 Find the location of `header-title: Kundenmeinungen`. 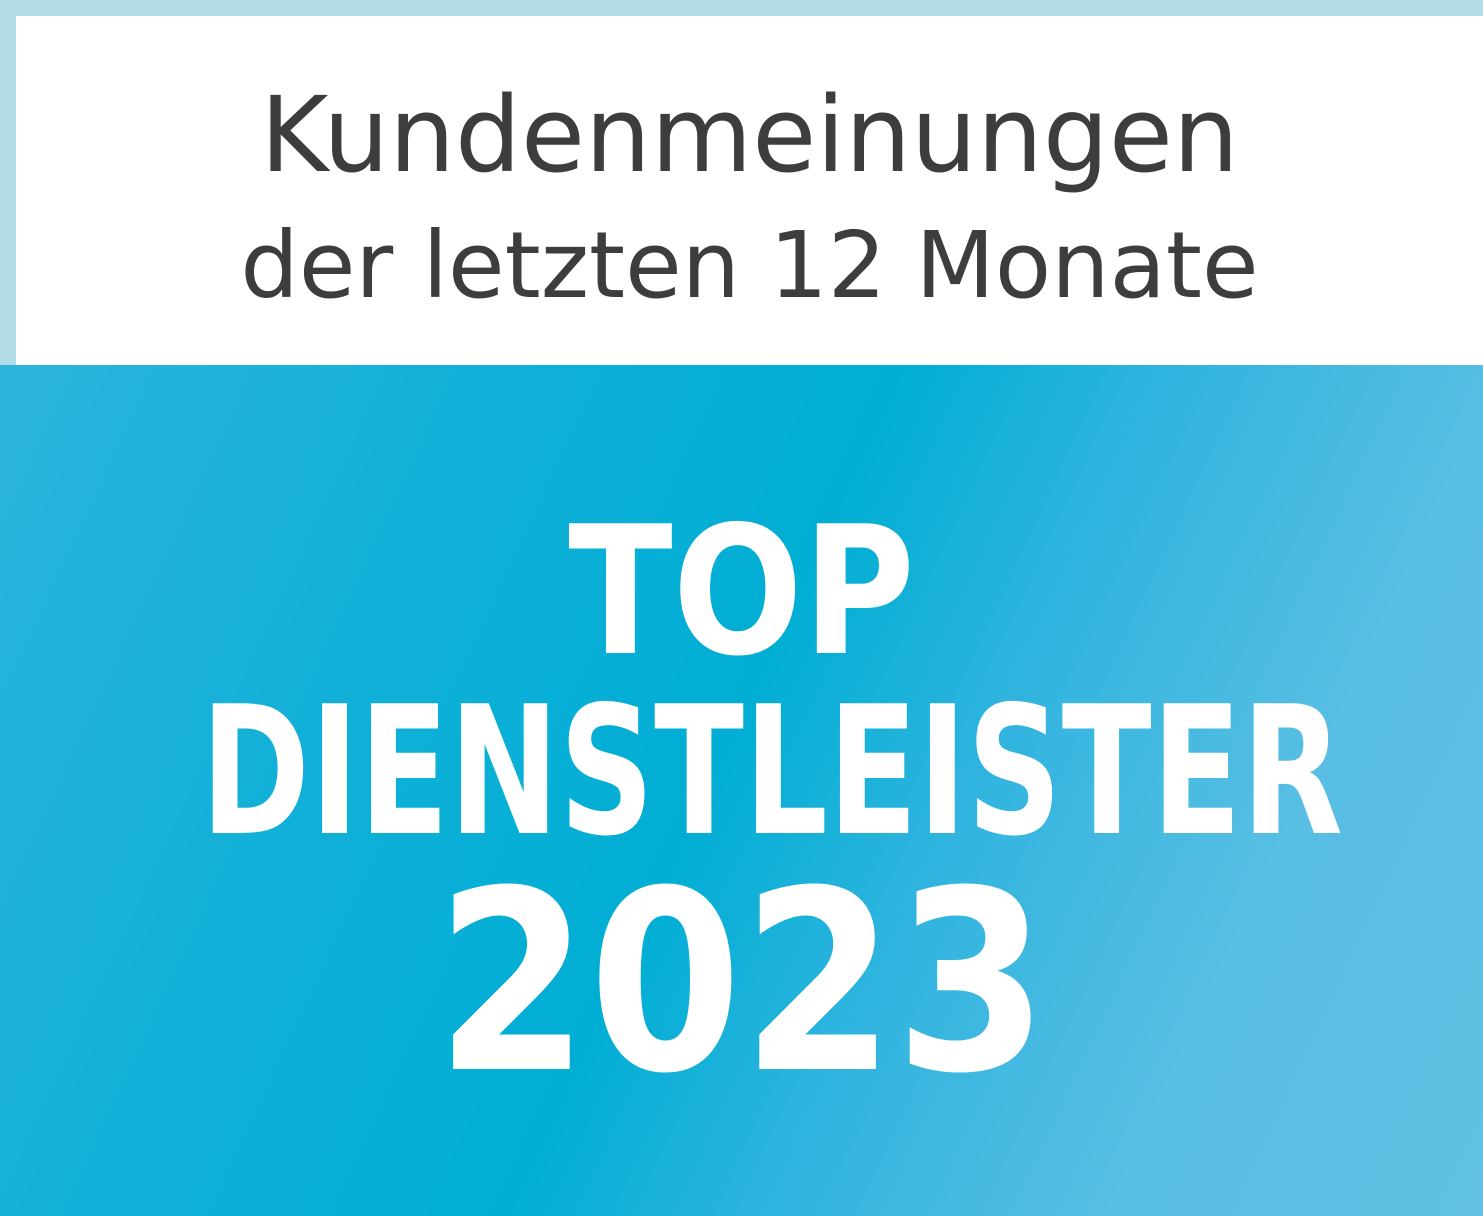

header-title: Kundenmeinungen is located at coordinates (749, 135).